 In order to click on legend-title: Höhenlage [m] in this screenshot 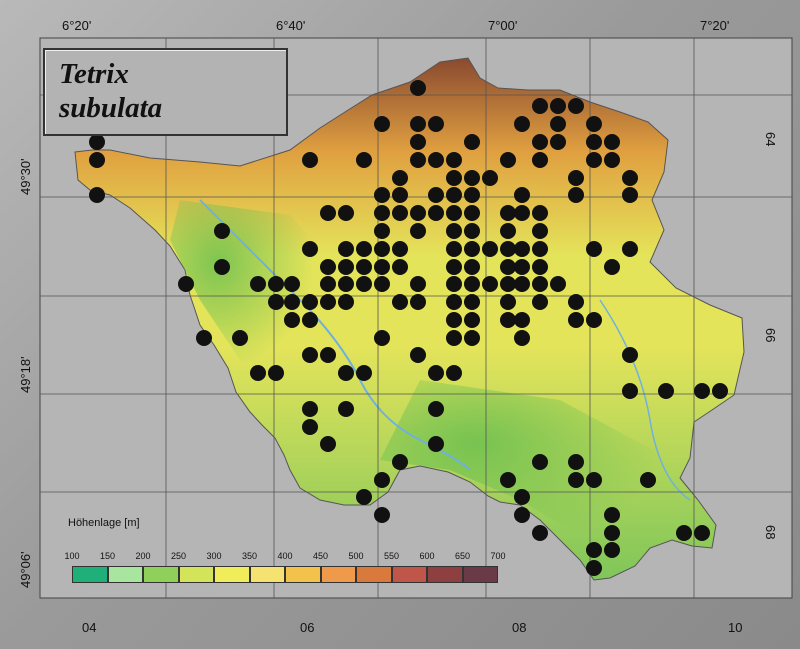, I will do `click(104, 523)`.